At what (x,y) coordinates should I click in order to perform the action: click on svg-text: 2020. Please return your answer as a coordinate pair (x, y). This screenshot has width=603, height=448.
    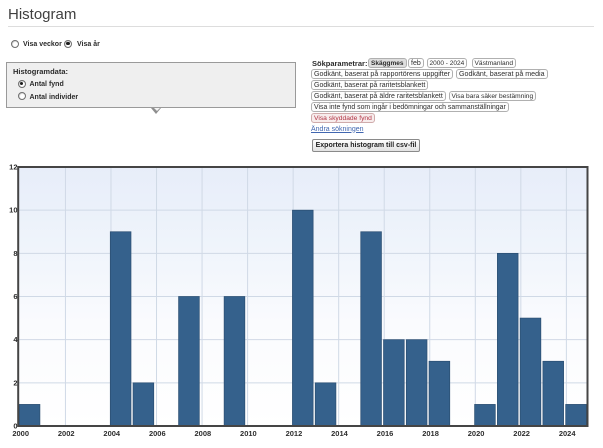
    Looking at the image, I should click on (476, 433).